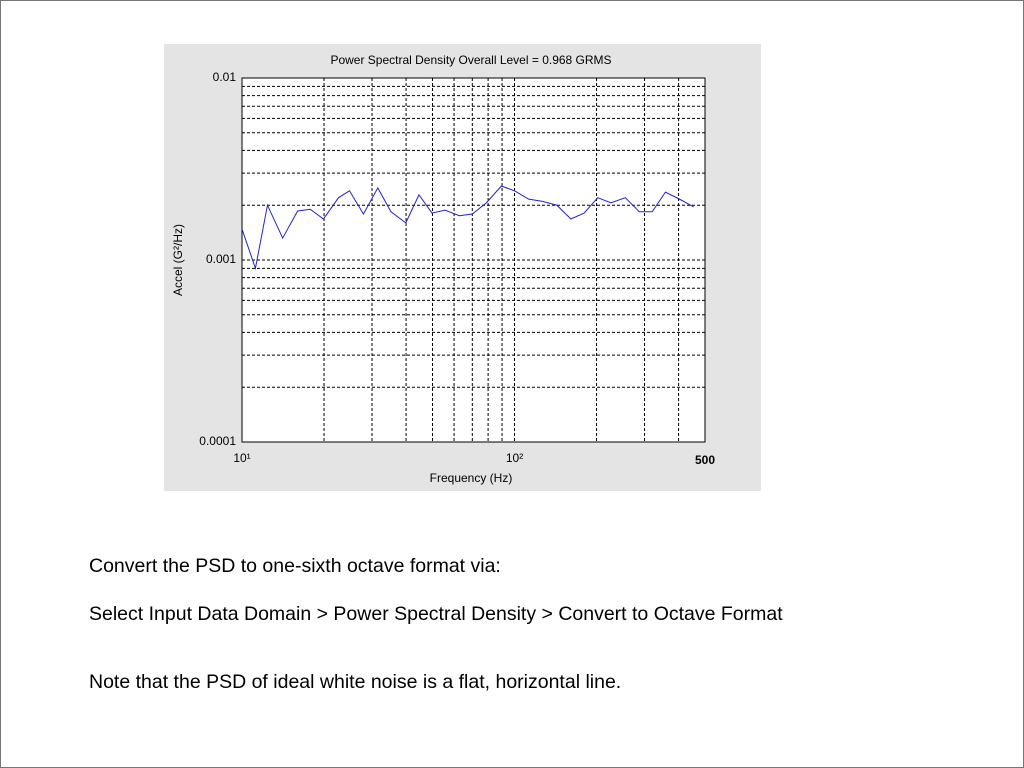 The height and width of the screenshot is (768, 1024). I want to click on y-tick-label: 0.0001, so click(217, 441).